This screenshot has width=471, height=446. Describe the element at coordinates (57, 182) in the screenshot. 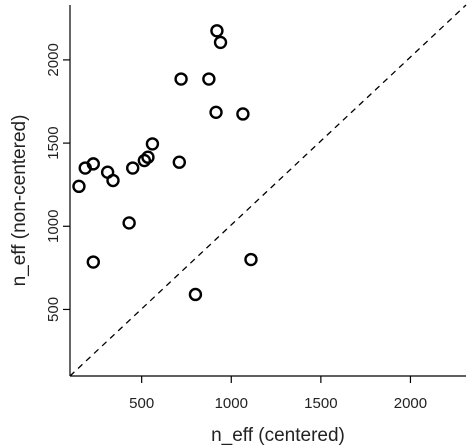

I see `y-ticks: 500 1000 1500 2000` at that location.